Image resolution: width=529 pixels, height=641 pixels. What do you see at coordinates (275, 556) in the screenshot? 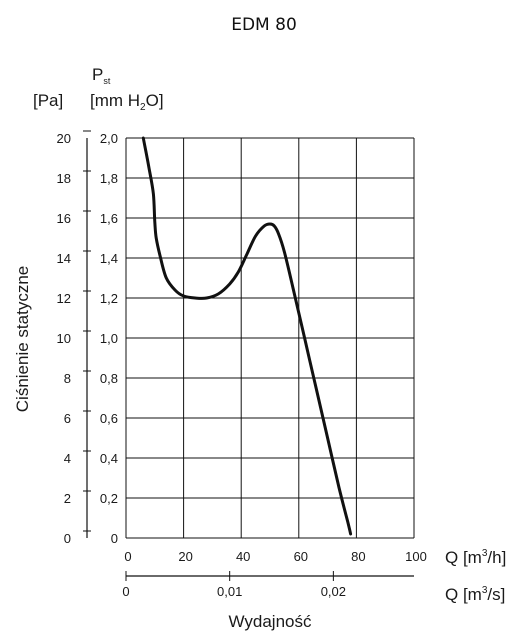
I see `x-ticks-m3h: 0 20 40 60 80 100` at bounding box center [275, 556].